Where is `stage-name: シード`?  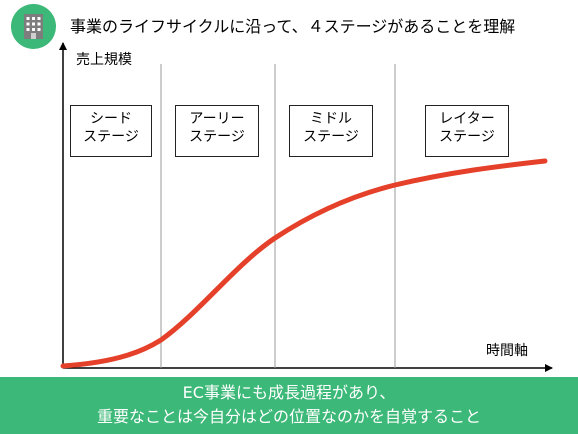 stage-name: シード is located at coordinates (111, 119).